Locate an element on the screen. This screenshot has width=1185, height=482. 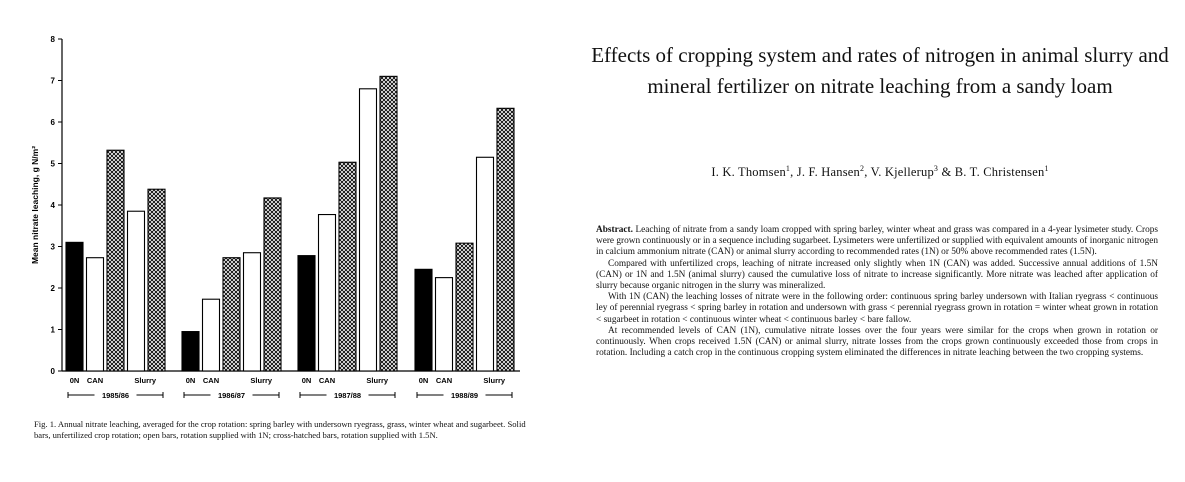
period-label: 1986/87 is located at coordinates (231, 395).